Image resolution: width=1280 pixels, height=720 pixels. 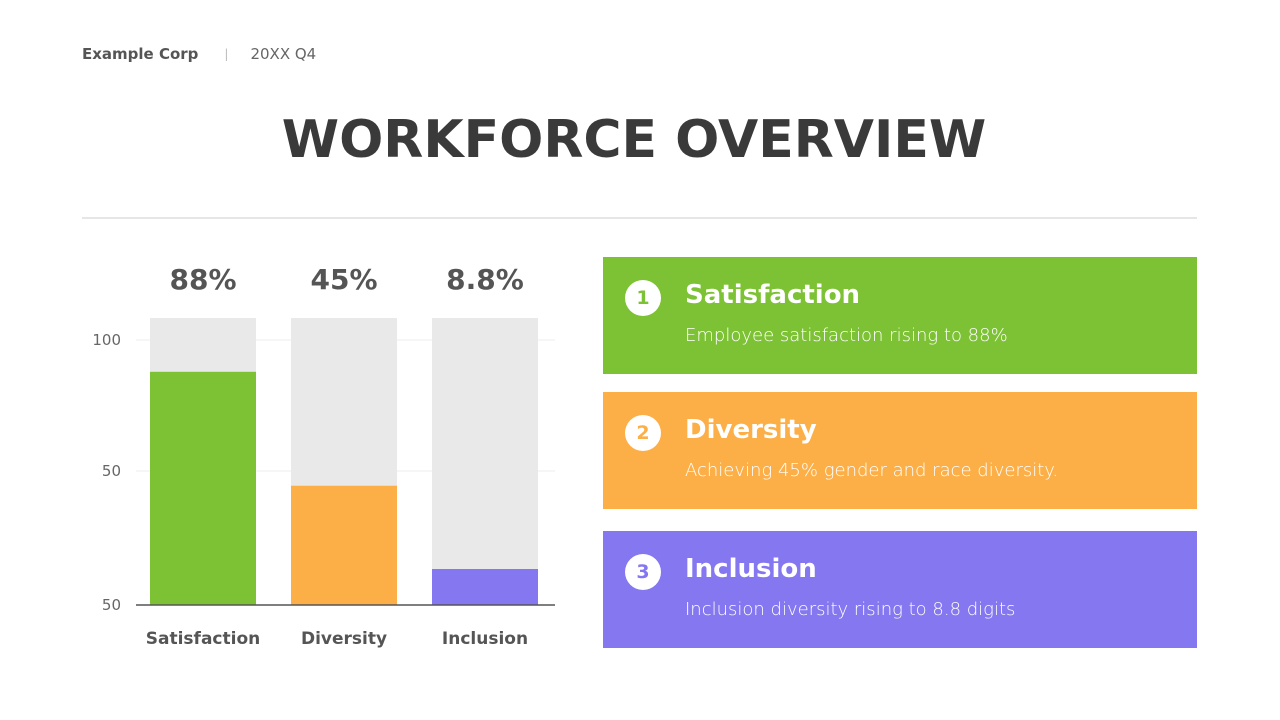 I want to click on period-label: 20XX Q4, so click(x=283, y=54).